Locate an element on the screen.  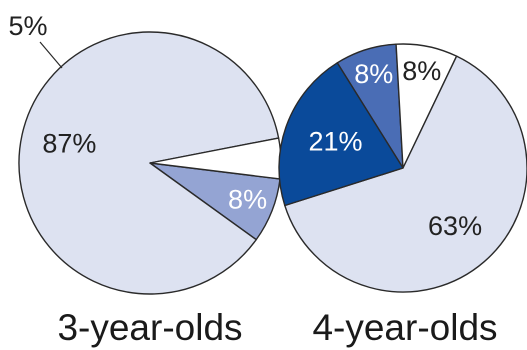
caption-3-year-olds: 3-year-olds is located at coordinates (149, 327).